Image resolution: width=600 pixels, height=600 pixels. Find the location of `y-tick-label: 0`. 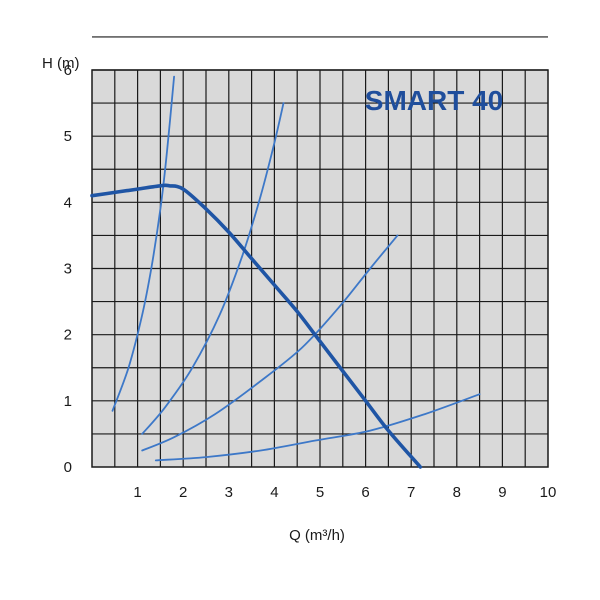

y-tick-label: 0 is located at coordinates (68, 467).